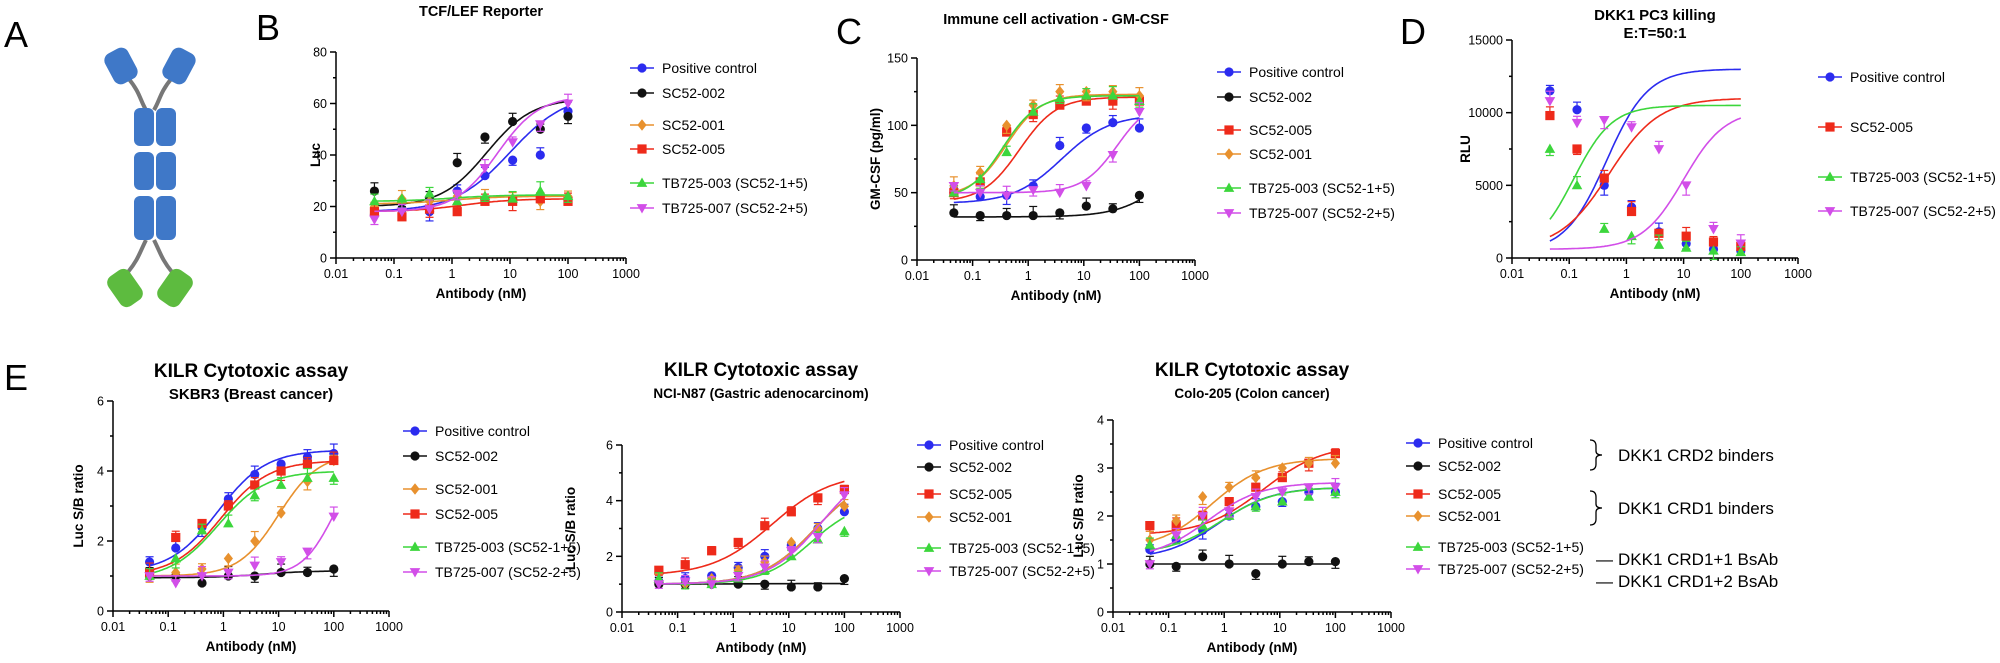  What do you see at coordinates (482, 431) in the screenshot?
I see `legend-label: Positive control` at bounding box center [482, 431].